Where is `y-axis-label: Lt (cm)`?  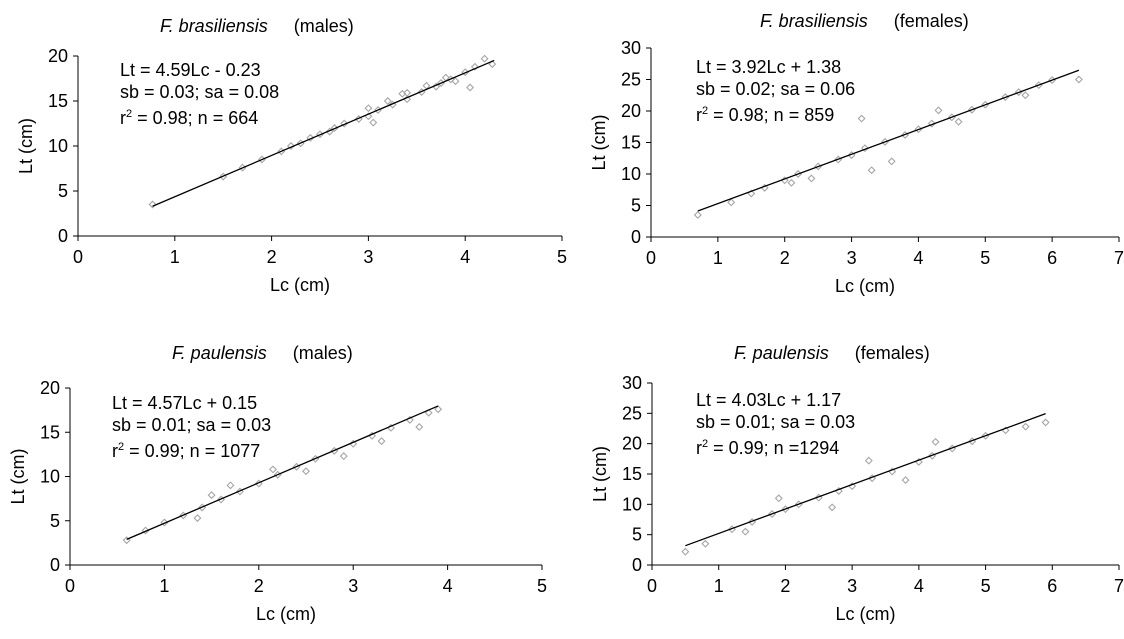
y-axis-label: Lt (cm) is located at coordinates (599, 143).